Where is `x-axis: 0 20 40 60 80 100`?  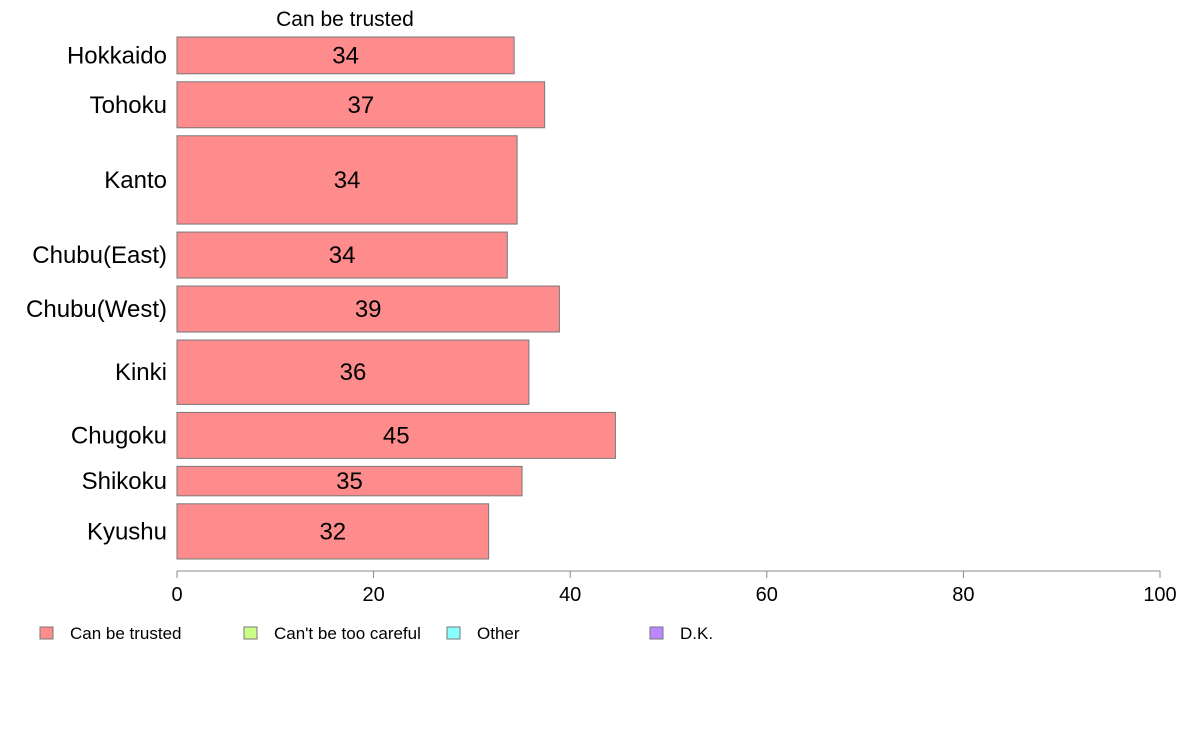
x-axis: 0 20 40 60 80 100 is located at coordinates (674, 588).